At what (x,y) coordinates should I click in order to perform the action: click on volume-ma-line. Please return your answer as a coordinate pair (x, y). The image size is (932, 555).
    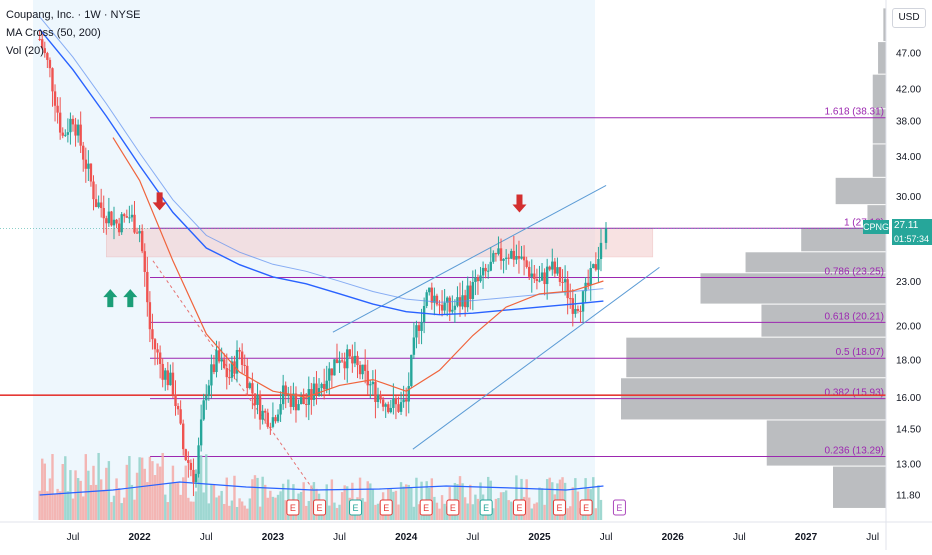
    Looking at the image, I should click on (321, 488).